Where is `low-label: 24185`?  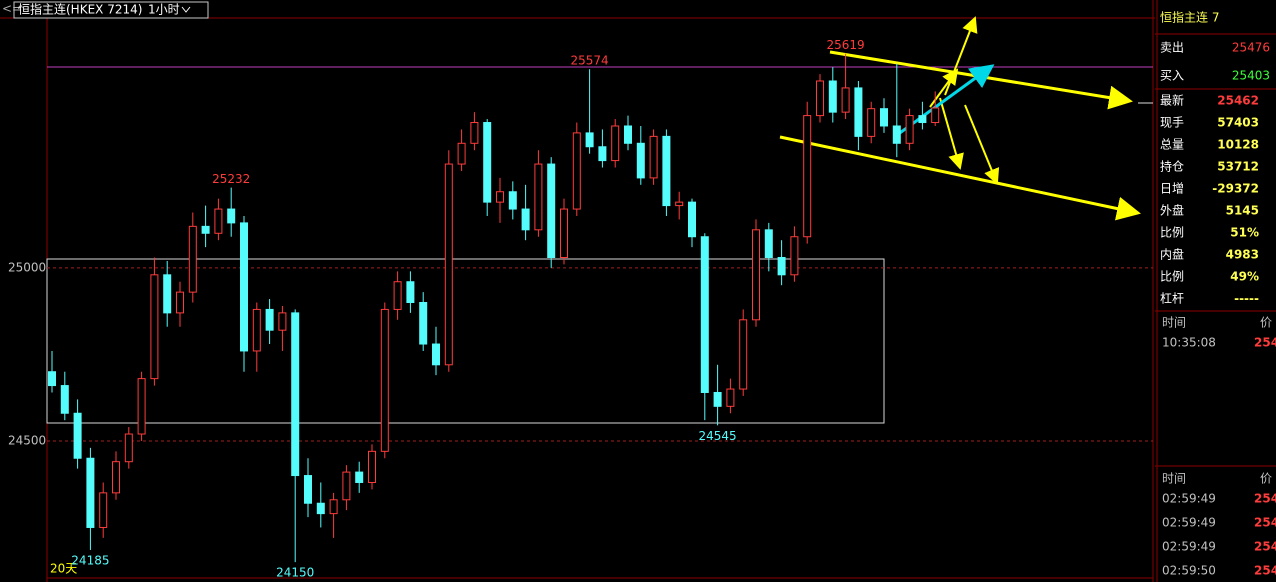
low-label: 24185 is located at coordinates (90, 560).